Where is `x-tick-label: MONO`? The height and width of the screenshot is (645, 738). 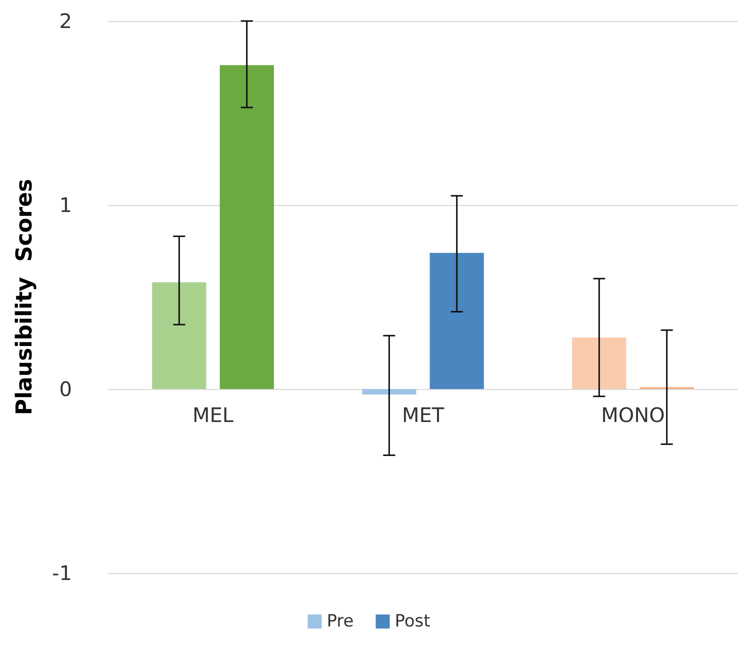
x-tick-label: MONO is located at coordinates (633, 415).